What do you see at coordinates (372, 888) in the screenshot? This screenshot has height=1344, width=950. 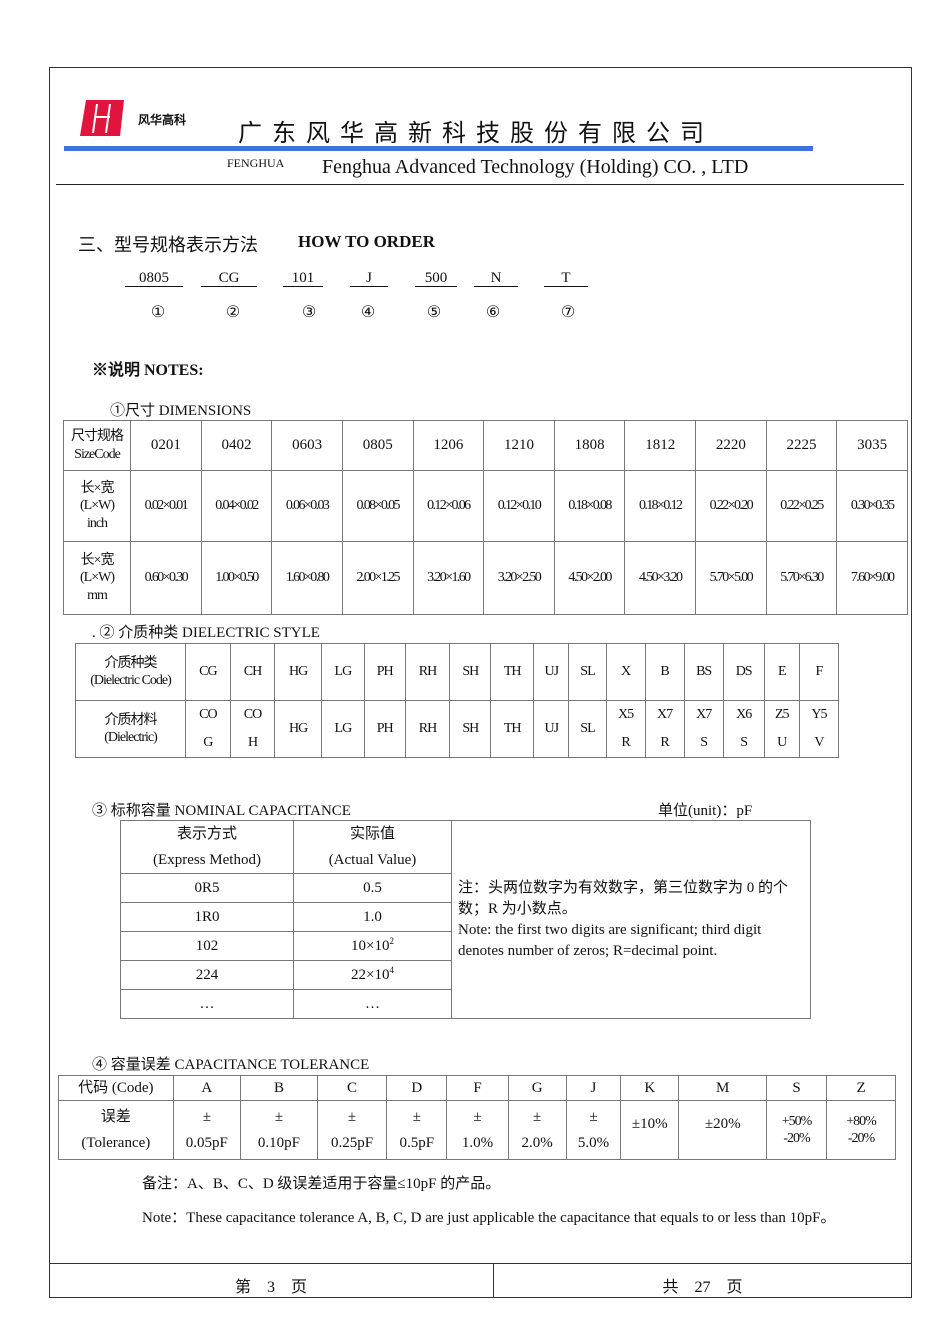 I see `table-cell: 0.5` at bounding box center [372, 888].